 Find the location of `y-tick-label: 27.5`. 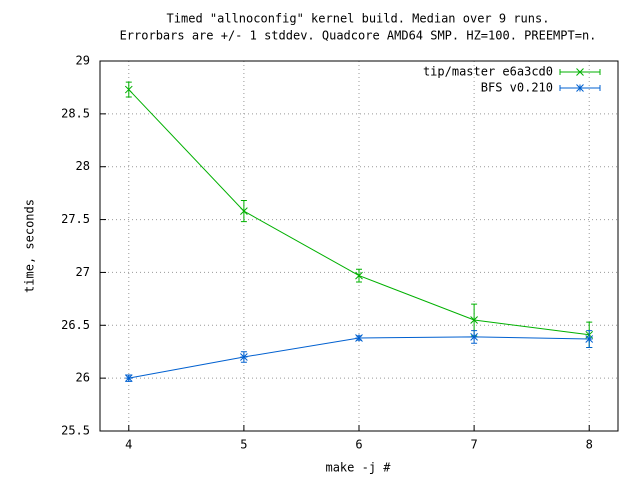

y-tick-label: 27.5 is located at coordinates (75, 219).